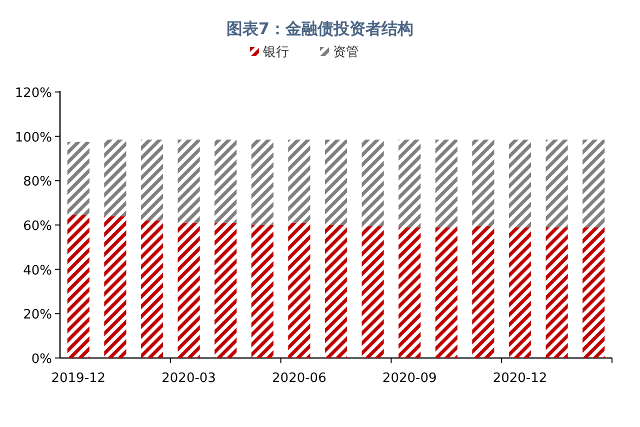  I want to click on y-tick-label: 20%, so click(37, 315).